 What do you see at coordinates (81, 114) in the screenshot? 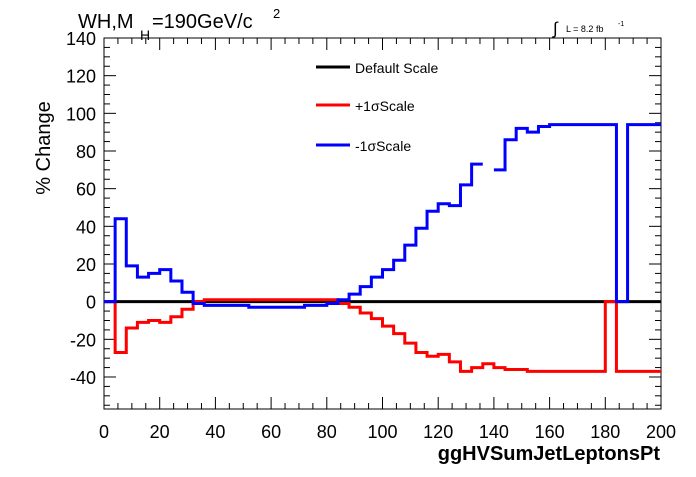
I see `y-tick-label: 100` at bounding box center [81, 114].